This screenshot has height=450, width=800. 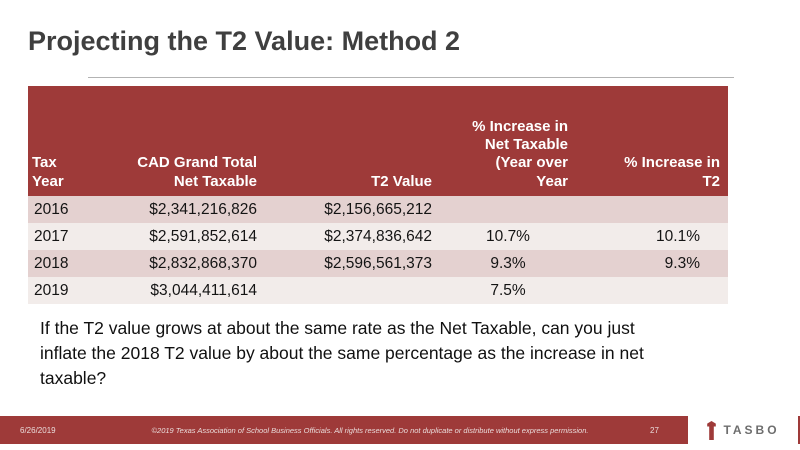 I want to click on table-cell: $2,591,852,614, so click(x=177, y=236).